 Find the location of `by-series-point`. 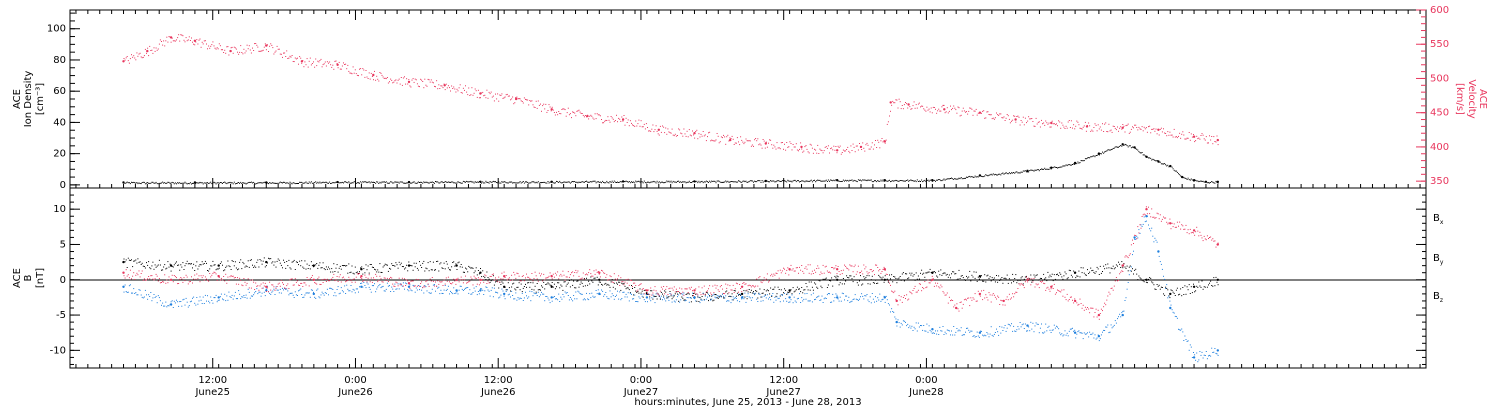

by-series-point is located at coordinates (1122, 315).